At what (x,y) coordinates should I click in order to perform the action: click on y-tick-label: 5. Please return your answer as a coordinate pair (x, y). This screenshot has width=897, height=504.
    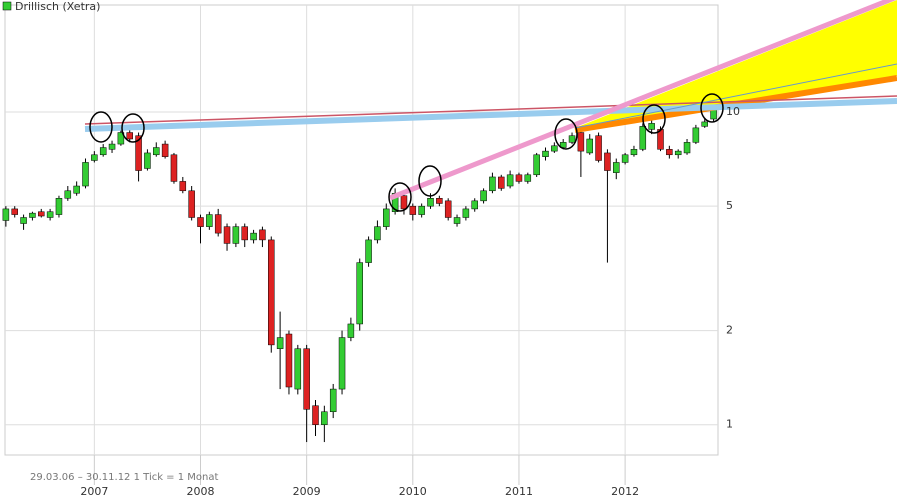
    Looking at the image, I should click on (729, 205).